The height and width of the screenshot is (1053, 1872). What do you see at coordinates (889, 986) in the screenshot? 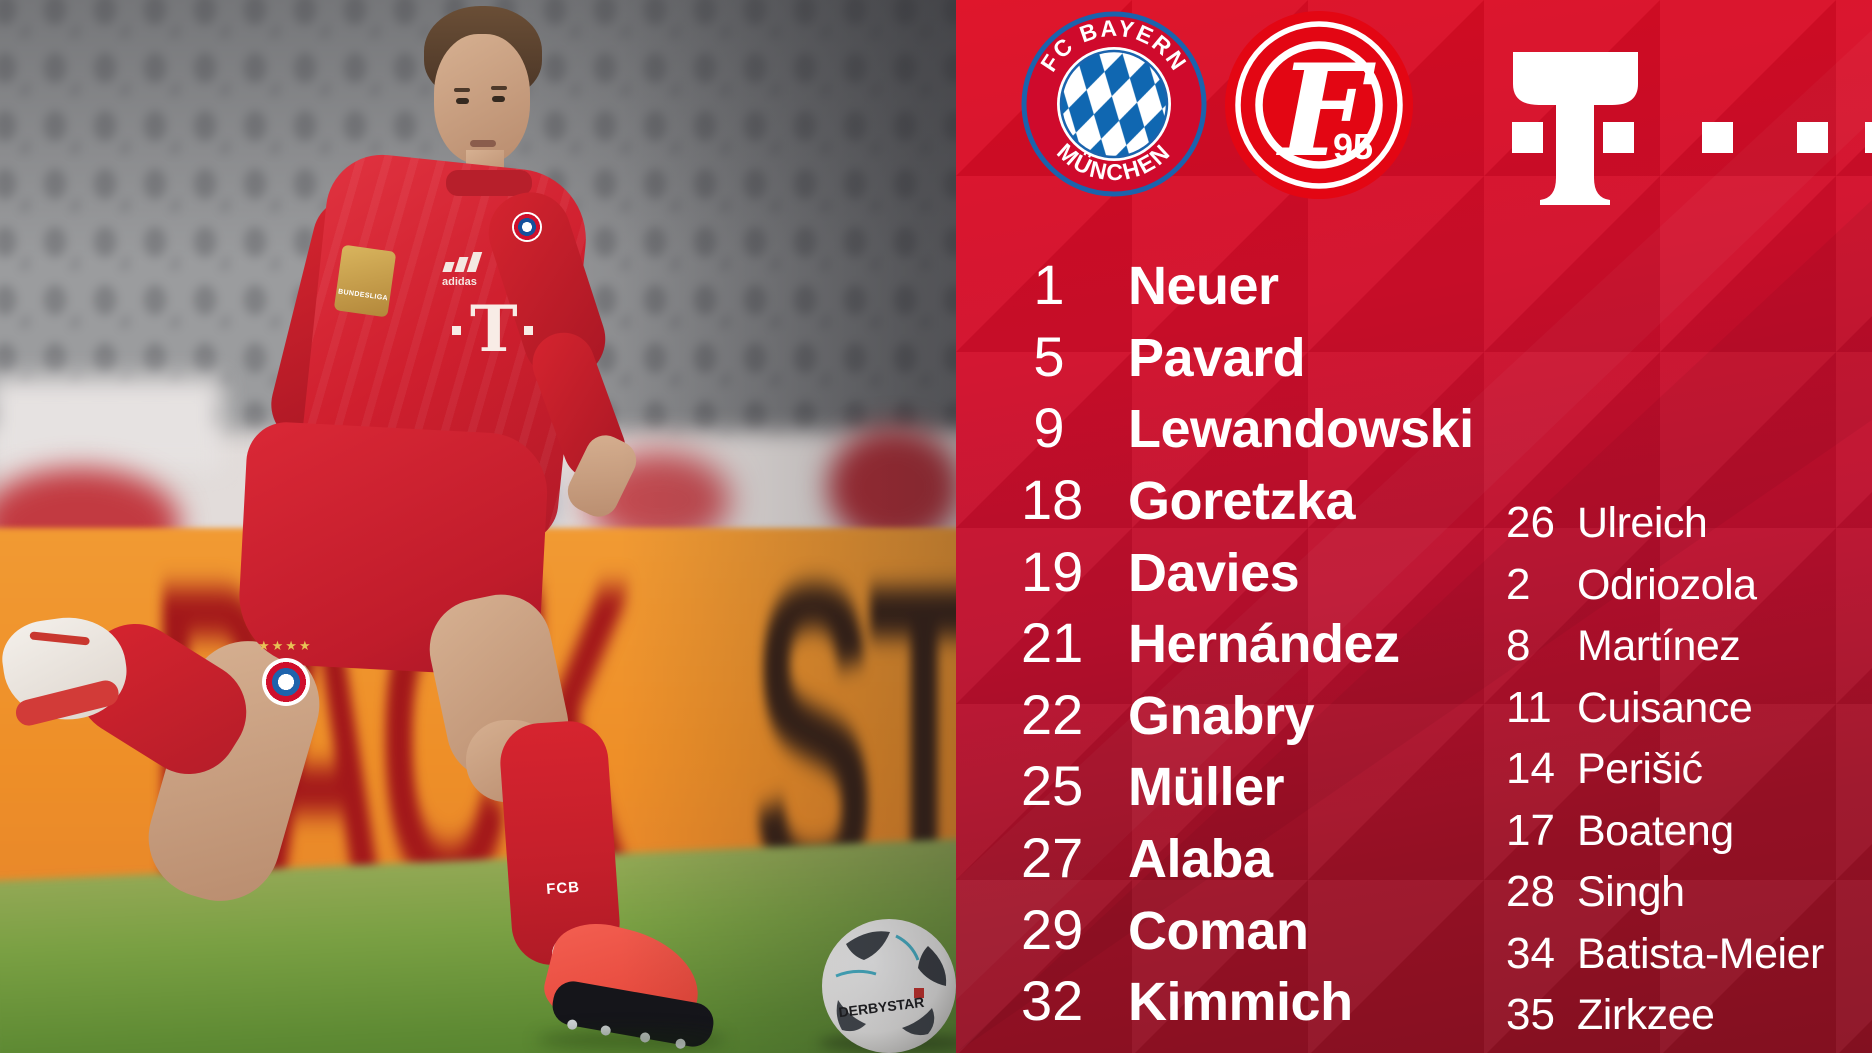
I see `soccer-ball: DERBYSTAR` at bounding box center [889, 986].